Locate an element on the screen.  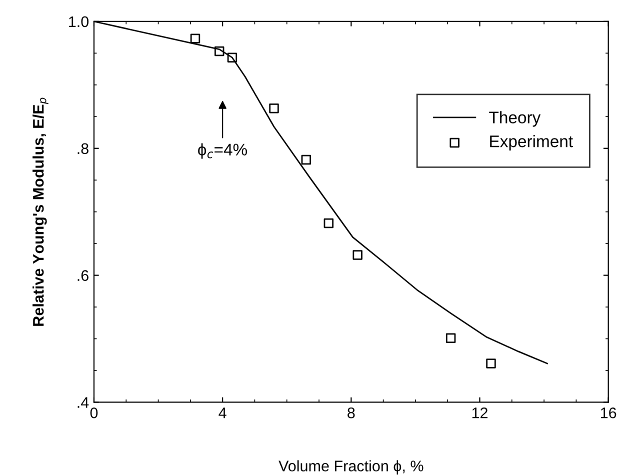
y-axis-title: Relative Young's Modulus, E/E$_{p}$ is located at coordinates (40, 212).